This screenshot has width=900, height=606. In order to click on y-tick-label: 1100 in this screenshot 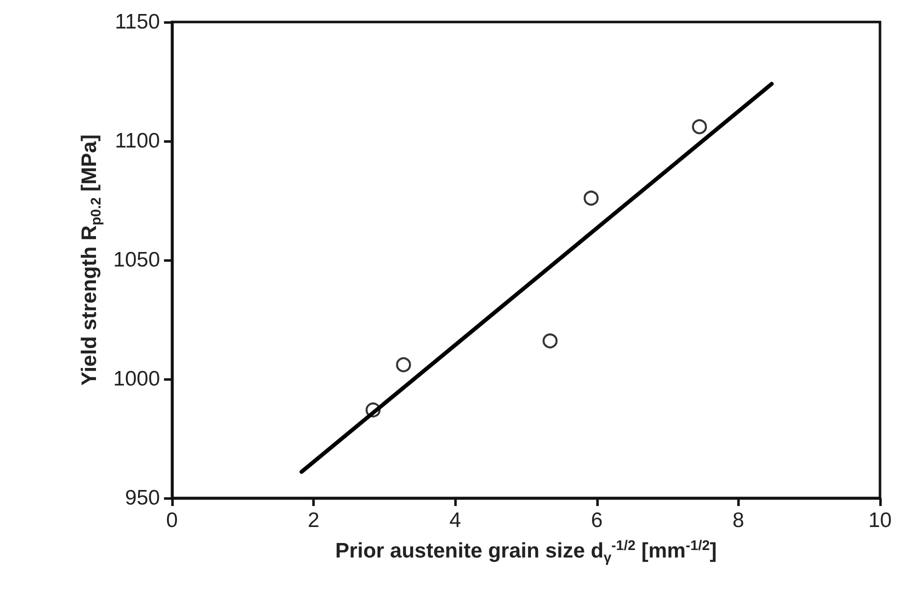, I will do `click(137, 141)`.